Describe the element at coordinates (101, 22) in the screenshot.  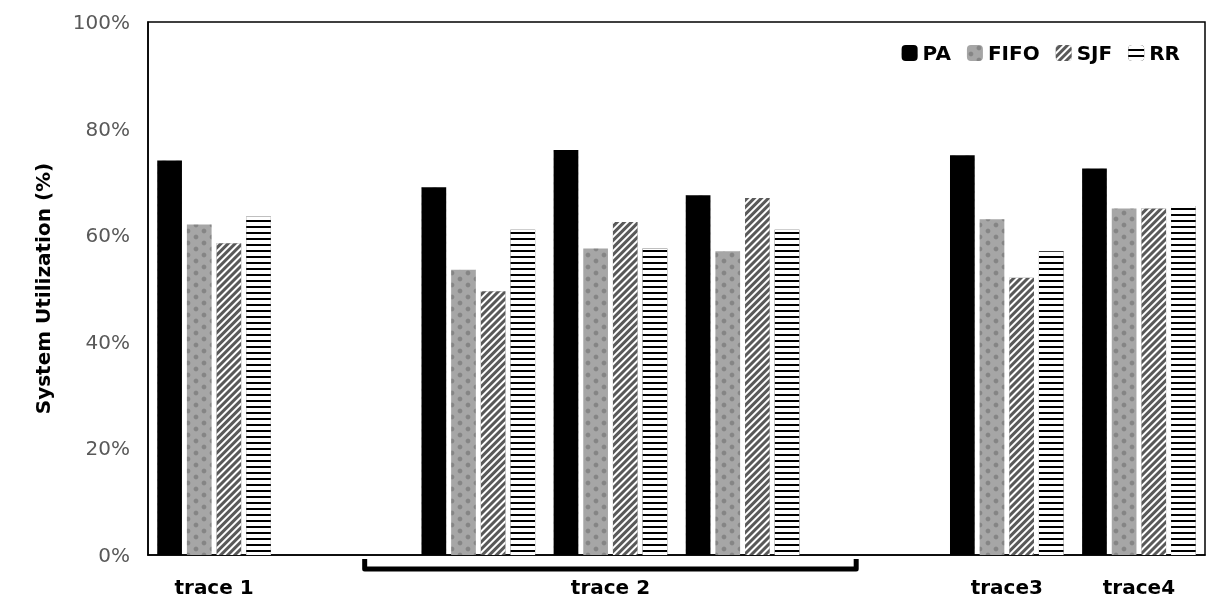
I see `y-tick-label: 100%` at that location.